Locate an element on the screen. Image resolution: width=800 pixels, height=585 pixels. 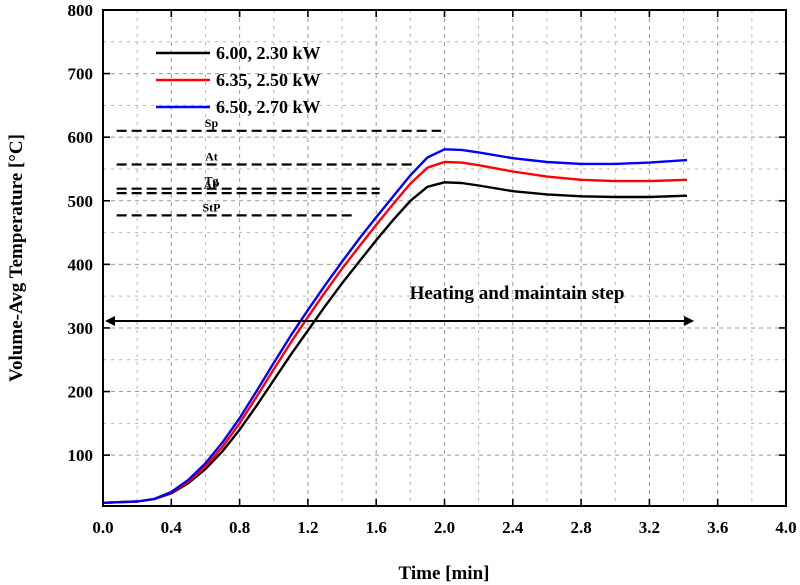
x-tick-label: 1.2 is located at coordinates (307, 527).